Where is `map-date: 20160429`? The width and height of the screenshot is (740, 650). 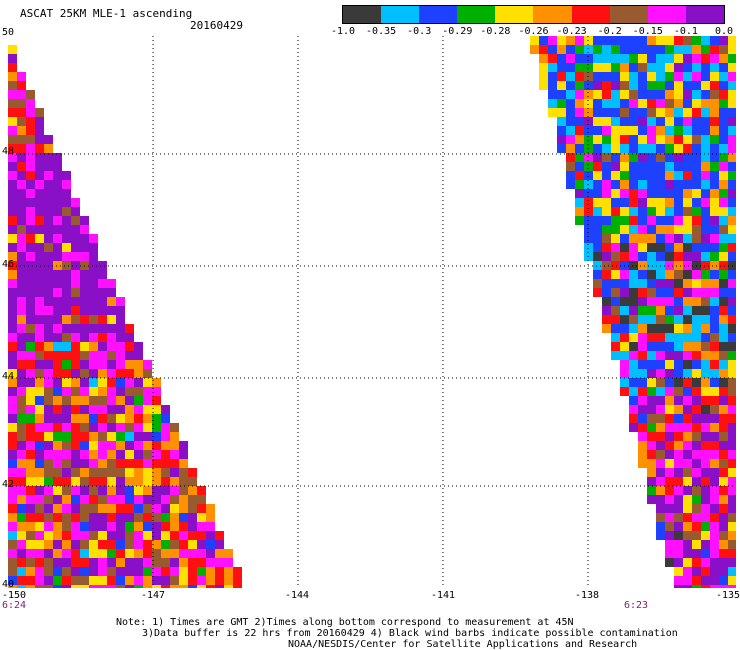
map-date: 20160429 is located at coordinates (216, 25).